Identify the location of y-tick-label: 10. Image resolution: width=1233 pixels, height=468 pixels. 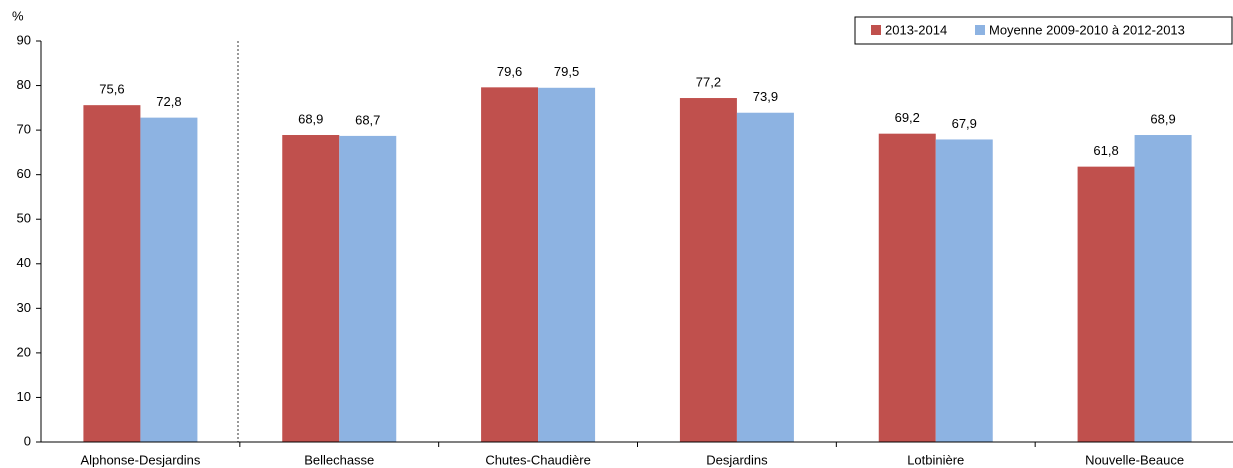
(24, 396).